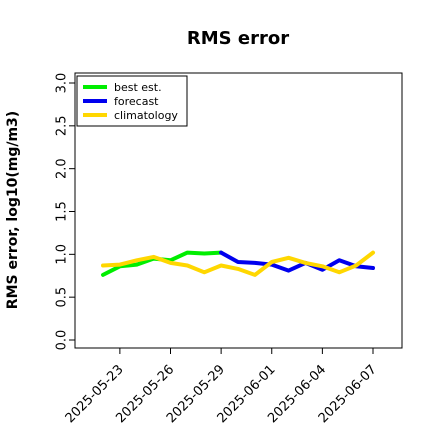 The width and height of the screenshot is (440, 440). Describe the element at coordinates (146, 115) in the screenshot. I see `legend-label: climatology` at that location.